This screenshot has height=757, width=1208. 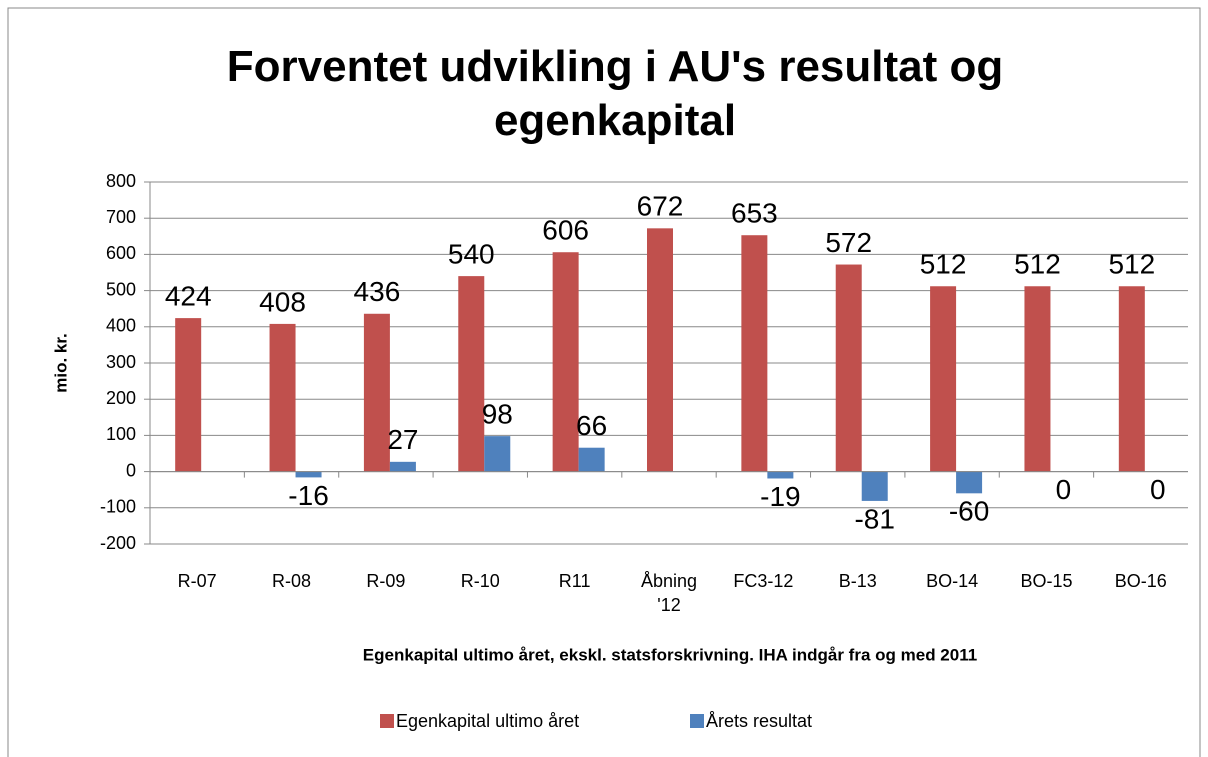 What do you see at coordinates (197, 581) in the screenshot?
I see `x-tick-label: R-07` at bounding box center [197, 581].